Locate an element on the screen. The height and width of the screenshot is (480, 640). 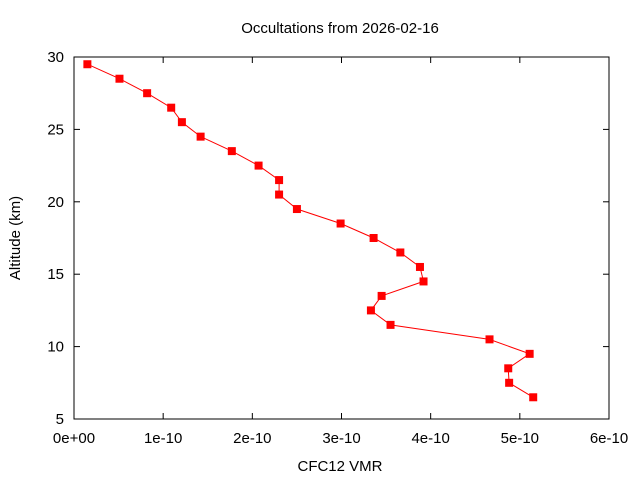
x-tick-label: 5e-10 is located at coordinates (520, 438).